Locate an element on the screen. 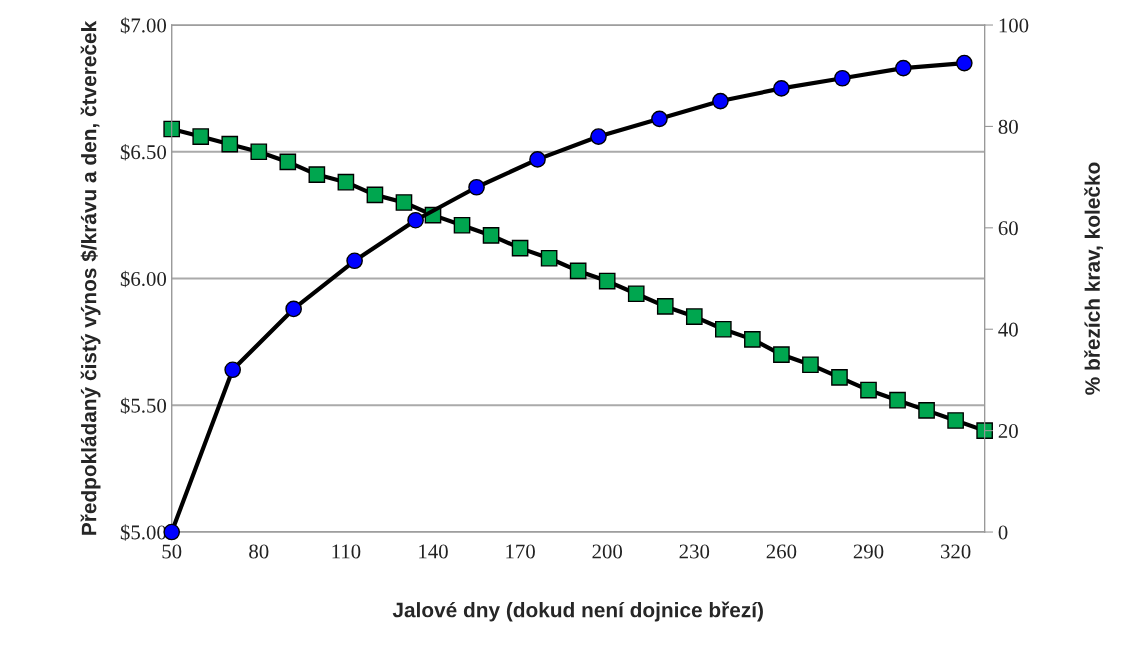 The image size is (1137, 650). x-tick-label: 260 is located at coordinates (781, 551).